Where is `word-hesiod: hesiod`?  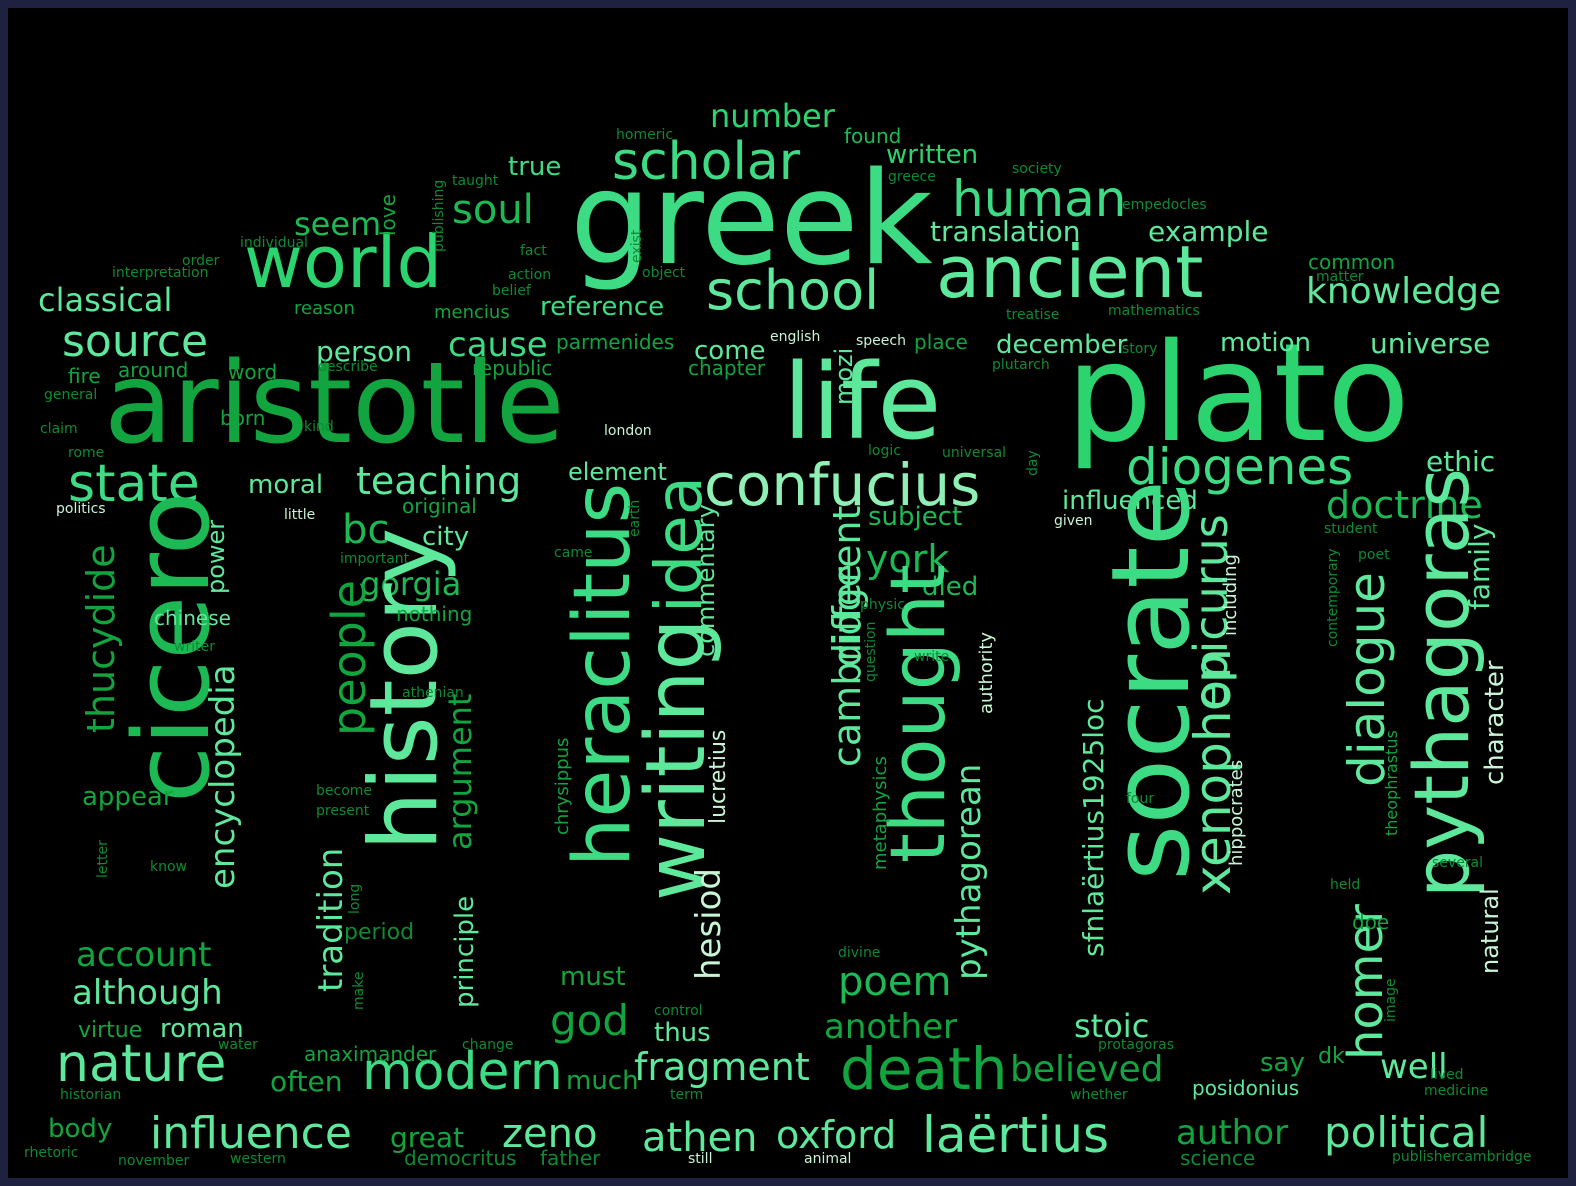 word-hesiod: hesiod is located at coordinates (709, 923).